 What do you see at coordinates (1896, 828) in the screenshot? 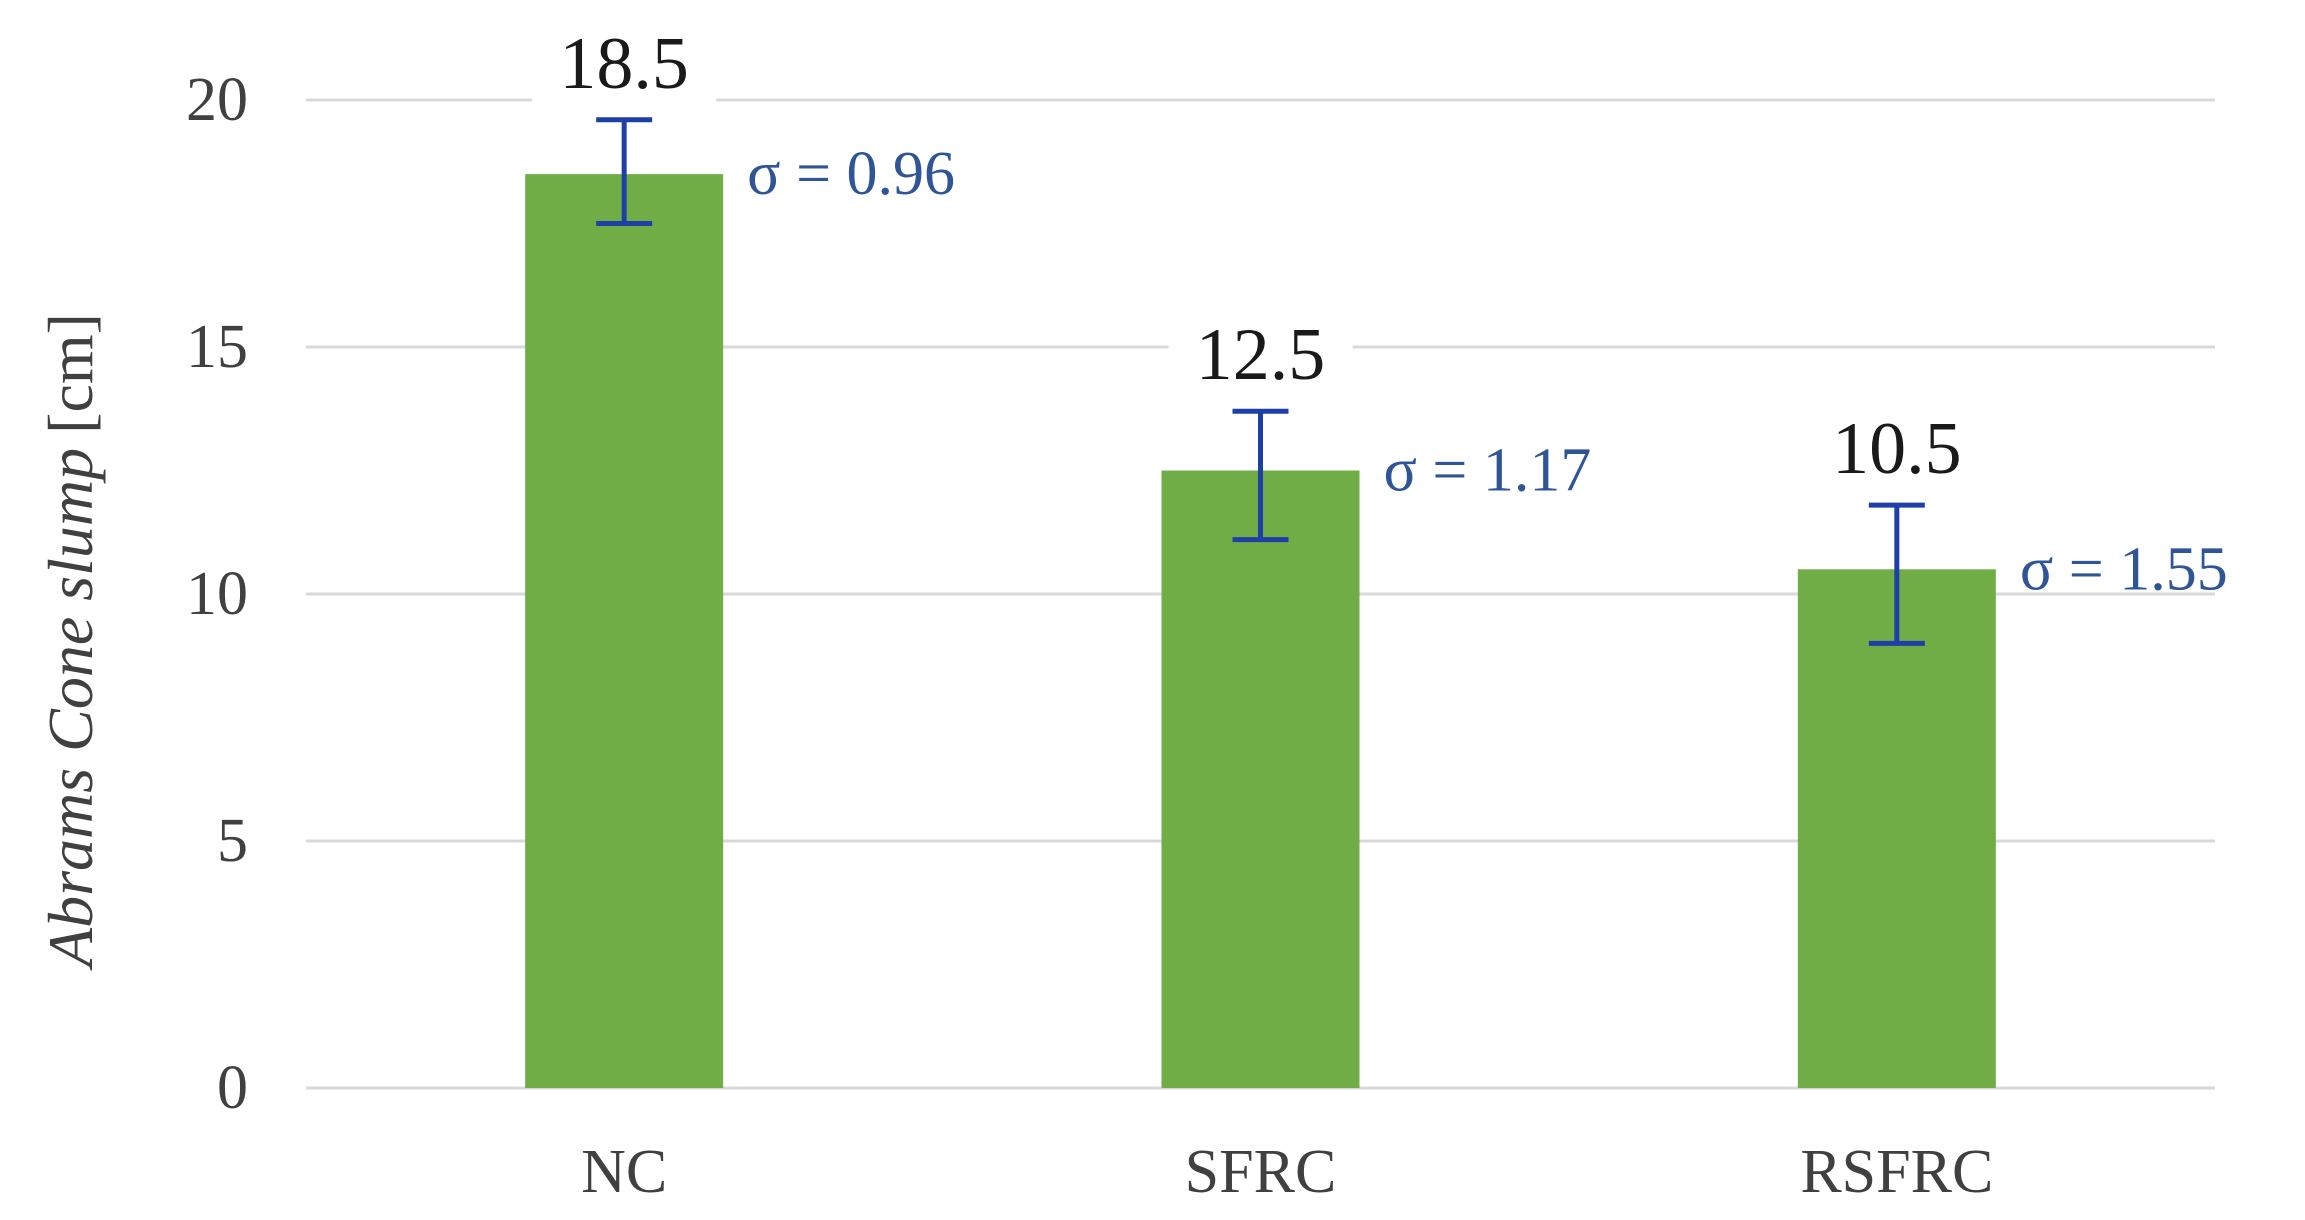
I see `bar-rsfrc` at bounding box center [1896, 828].